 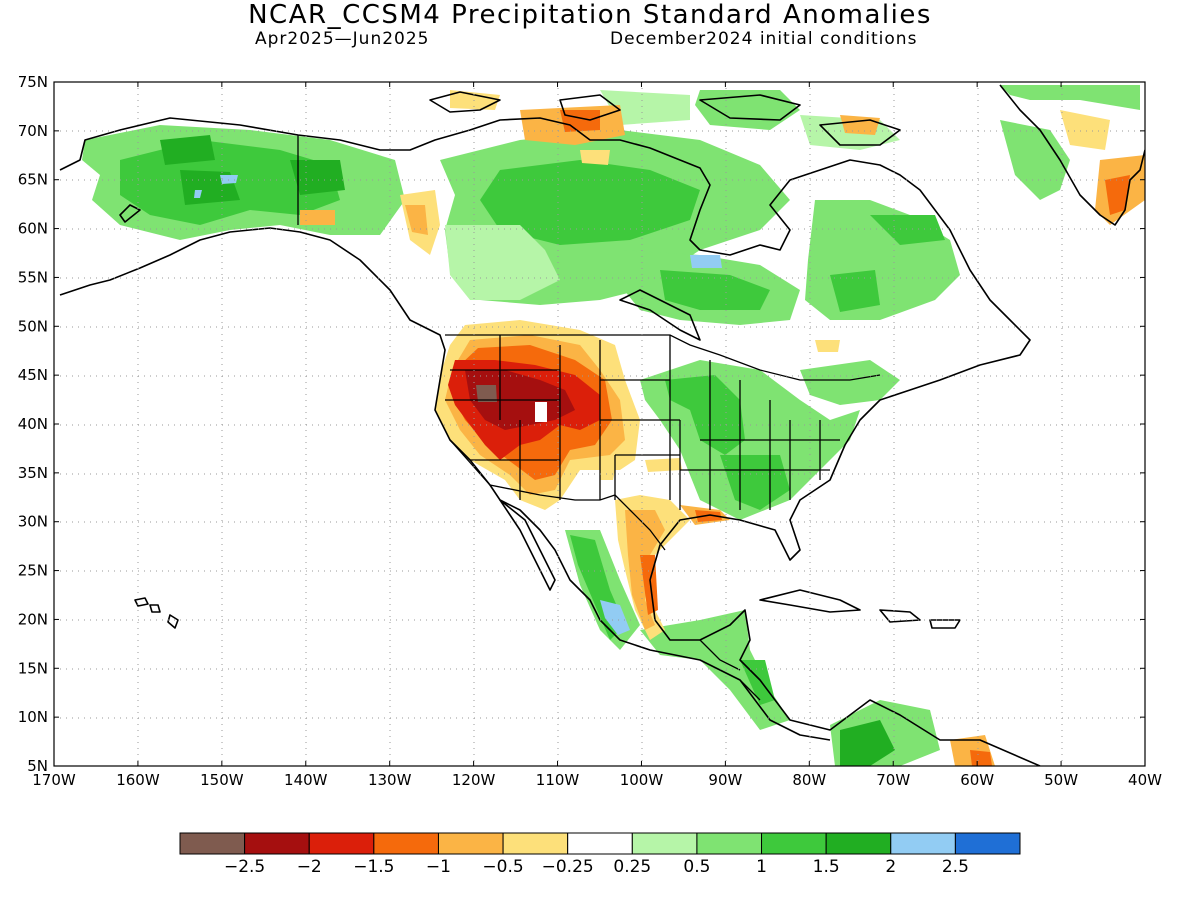 I want to click on lon-label: 160W, so click(x=138, y=780).